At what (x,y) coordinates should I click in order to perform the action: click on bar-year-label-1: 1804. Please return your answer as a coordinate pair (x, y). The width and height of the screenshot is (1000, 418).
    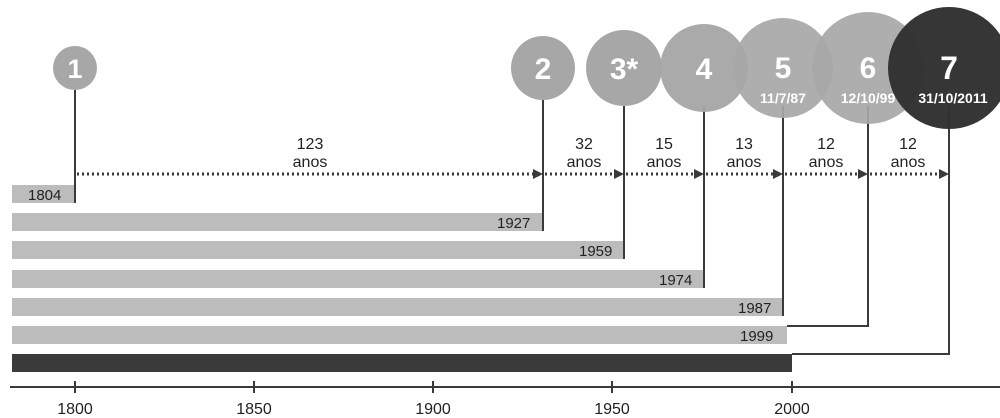
    Looking at the image, I should click on (44, 195).